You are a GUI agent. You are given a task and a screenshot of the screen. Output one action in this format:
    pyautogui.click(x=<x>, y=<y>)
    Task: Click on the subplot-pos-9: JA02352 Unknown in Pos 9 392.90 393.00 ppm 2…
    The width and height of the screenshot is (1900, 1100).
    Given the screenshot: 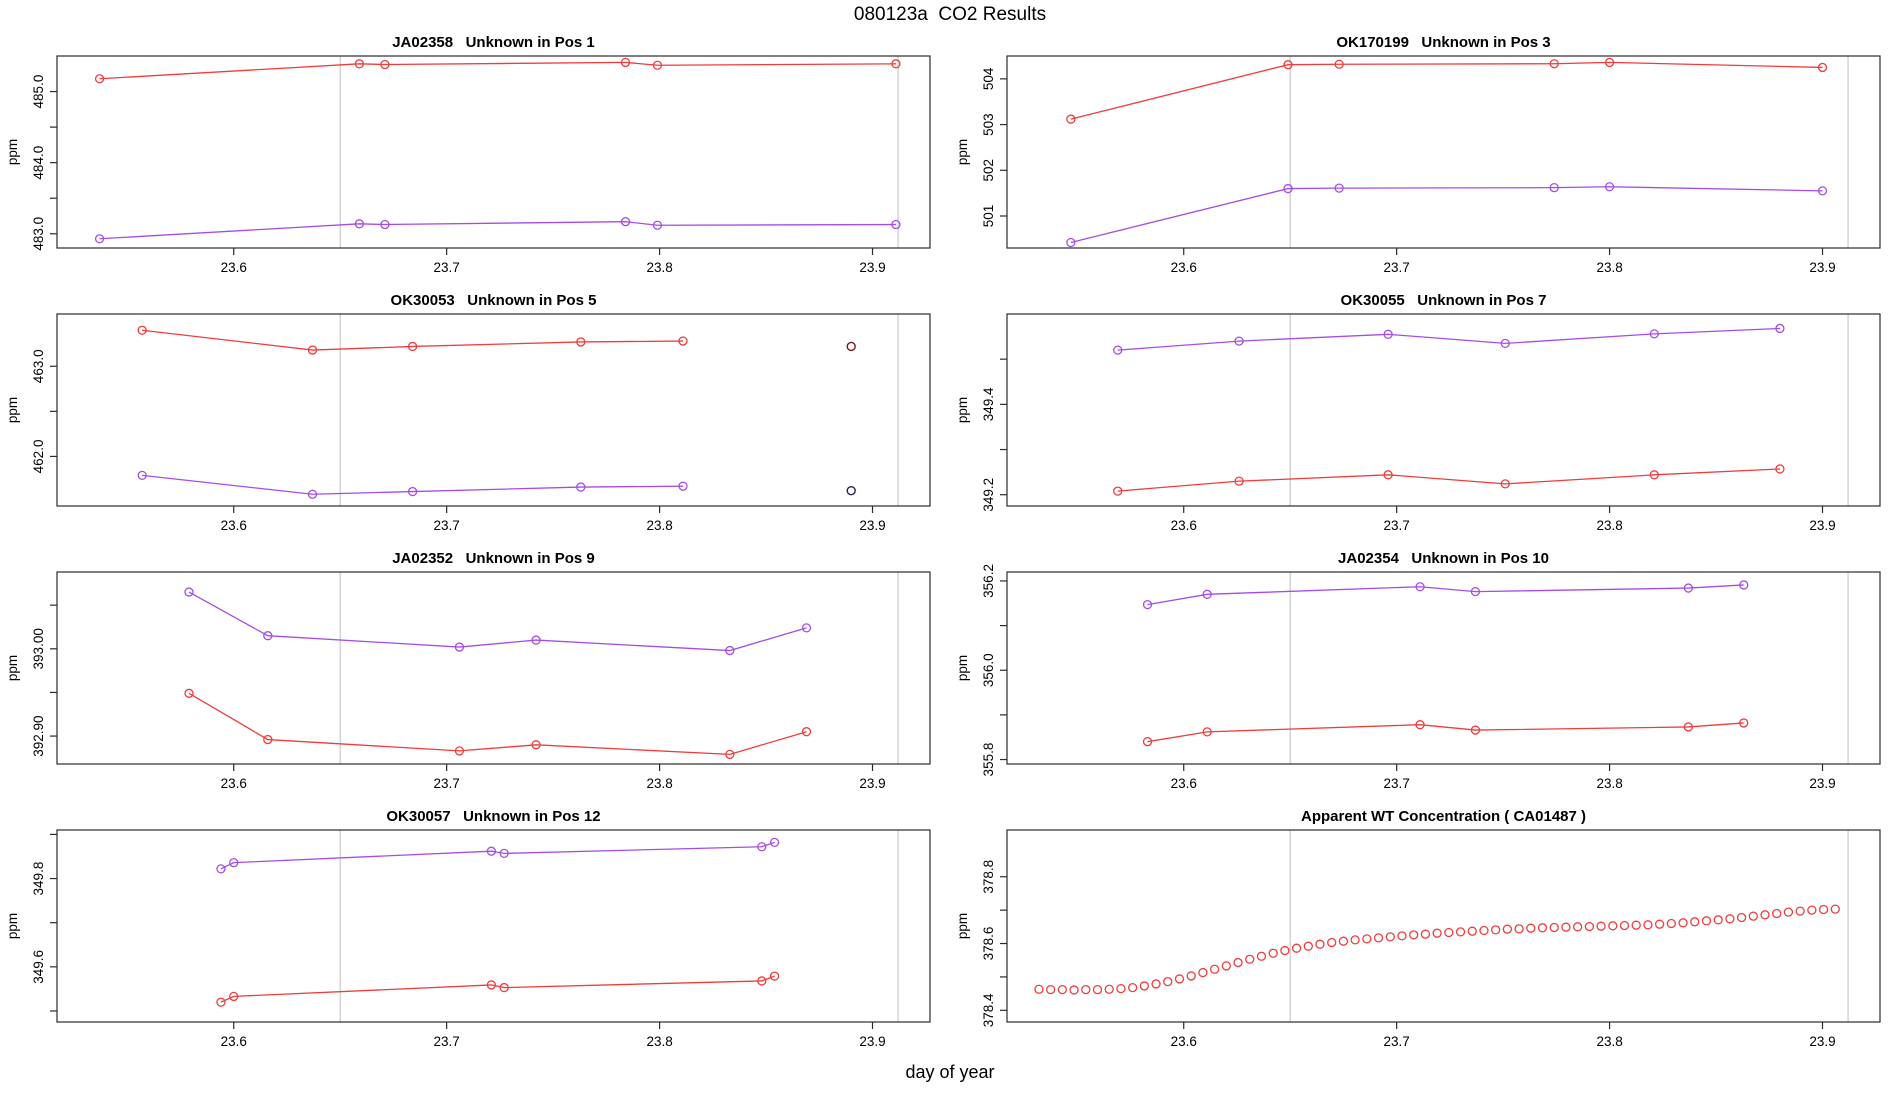 What is the action you would take?
    pyautogui.click(x=475, y=677)
    